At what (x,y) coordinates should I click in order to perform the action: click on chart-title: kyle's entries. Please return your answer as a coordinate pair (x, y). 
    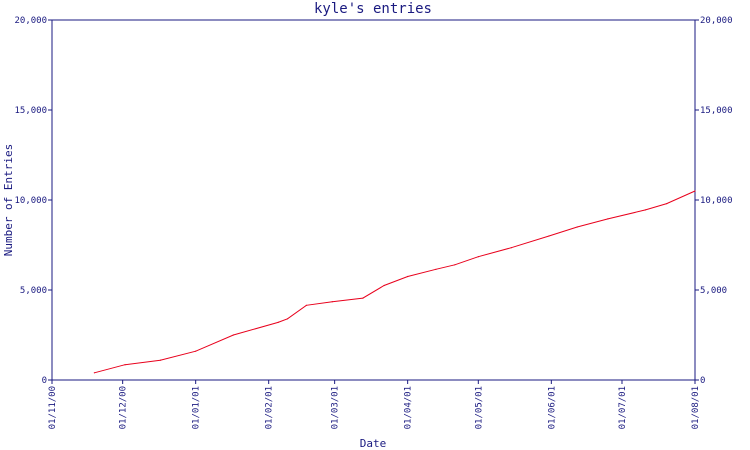
    Looking at the image, I should click on (373, 9).